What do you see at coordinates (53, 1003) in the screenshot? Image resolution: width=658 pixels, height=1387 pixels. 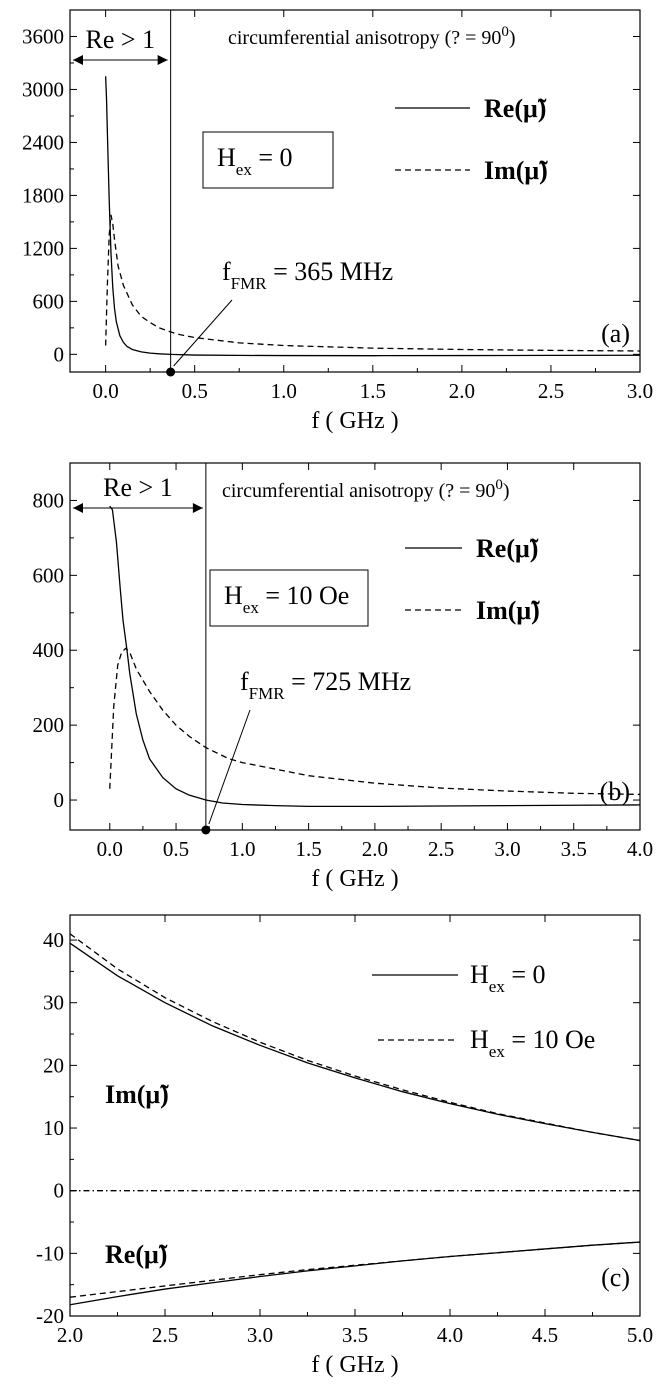 I see `y-tick-label: 30` at bounding box center [53, 1003].